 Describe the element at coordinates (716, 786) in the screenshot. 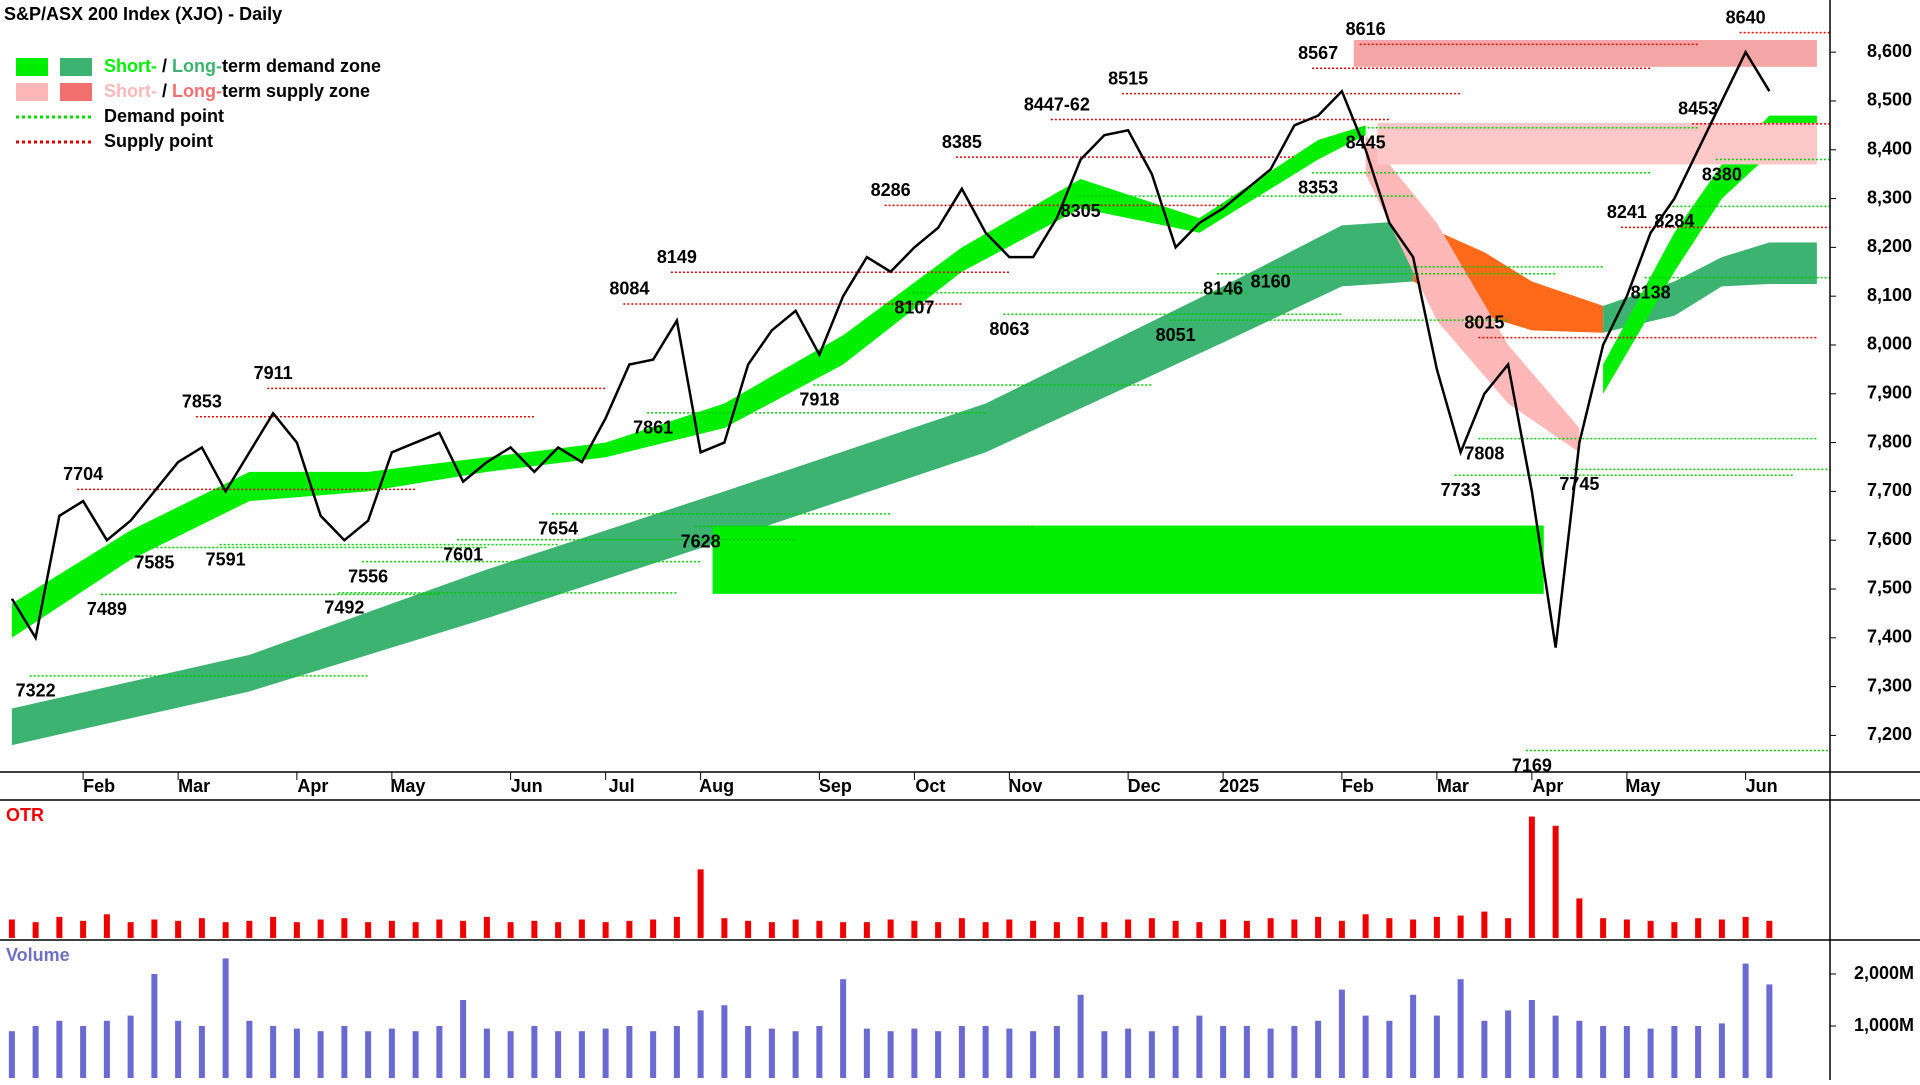

I see `x-tick-label: Aug` at that location.